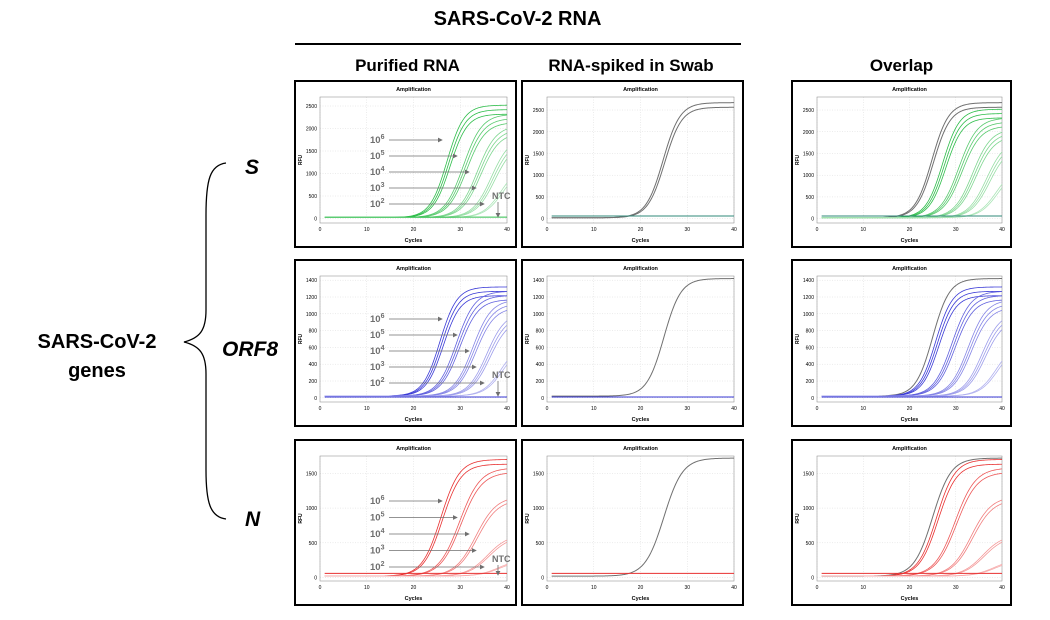  I want to click on column-header-swab: RNA-spiked in Swab, so click(631, 65).